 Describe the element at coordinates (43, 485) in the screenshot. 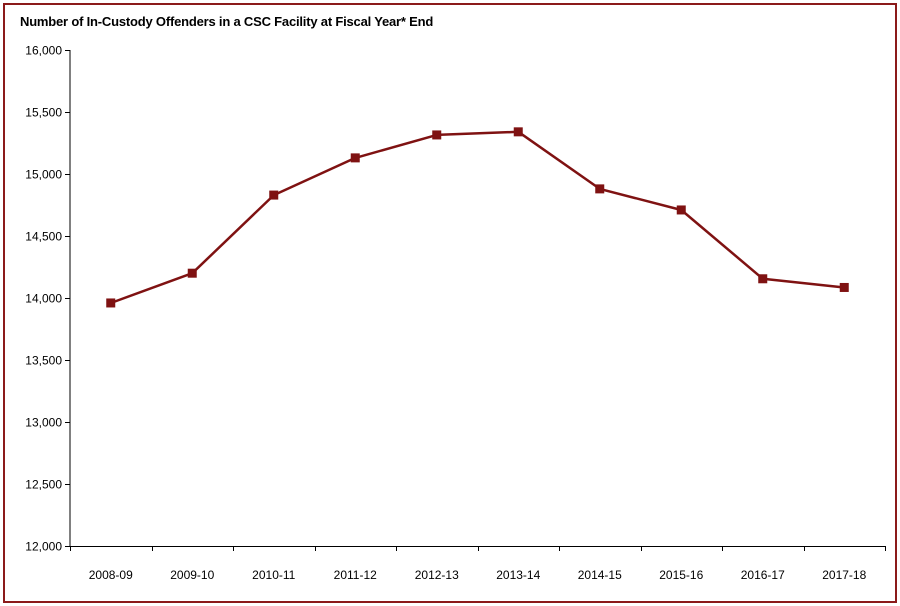

I see `y-tick-label: 12,500` at that location.